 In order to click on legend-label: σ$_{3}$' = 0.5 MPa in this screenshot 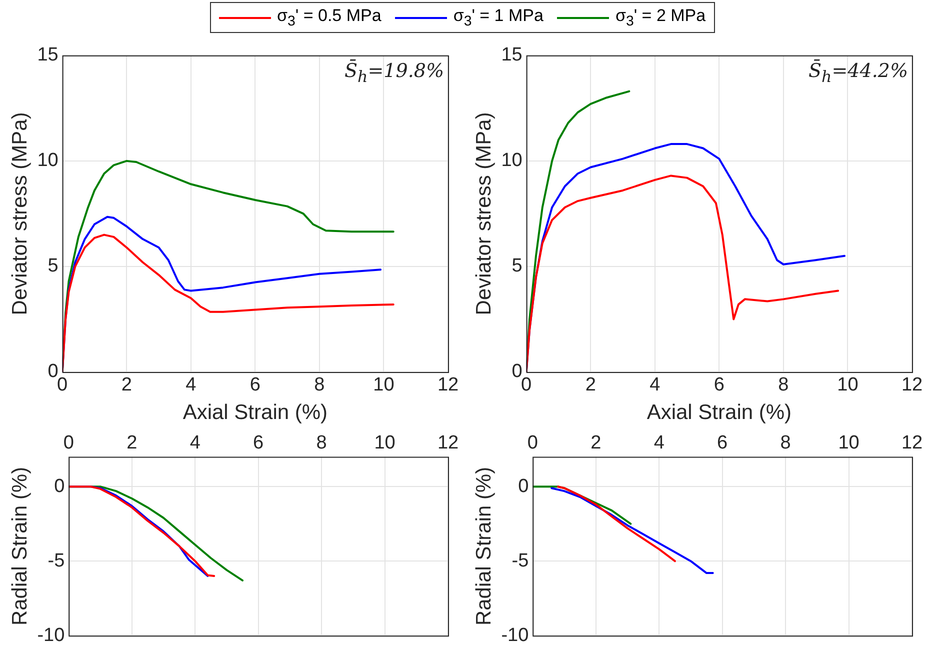, I will do `click(329, 18)`.